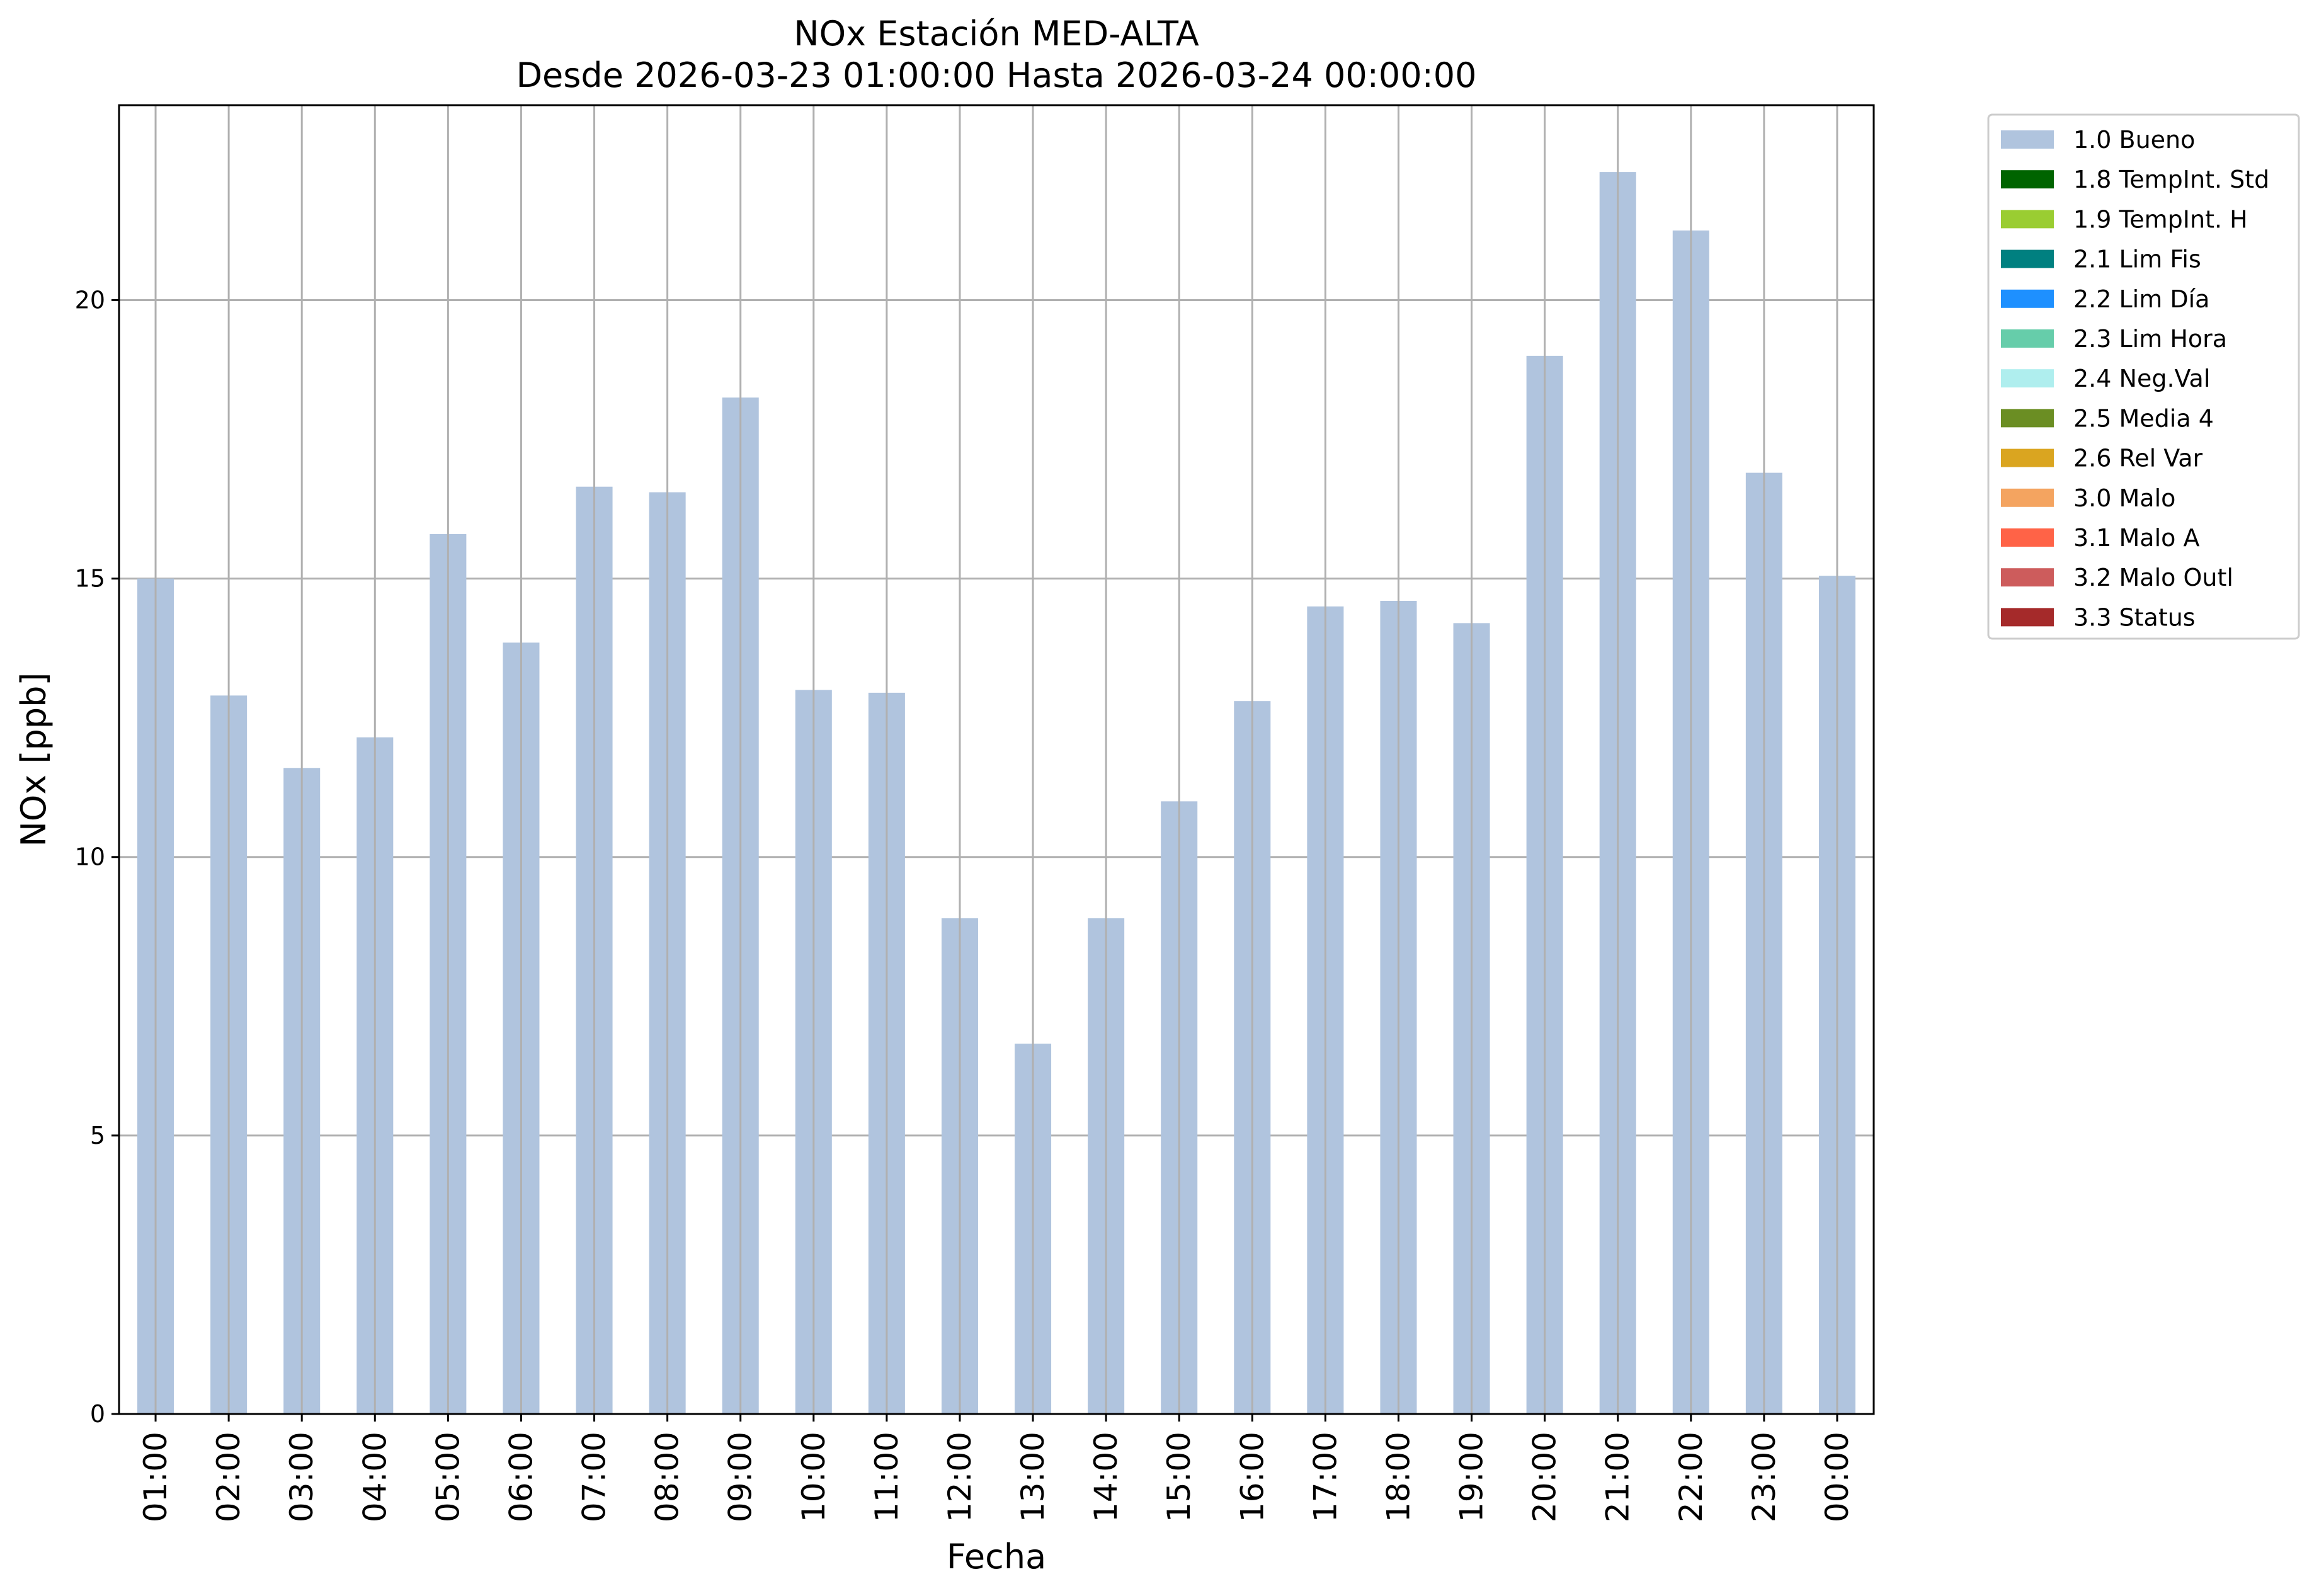 The width and height of the screenshot is (2319, 1596). What do you see at coordinates (813, 1477) in the screenshot?
I see `x-tick-label: 10:00` at bounding box center [813, 1477].